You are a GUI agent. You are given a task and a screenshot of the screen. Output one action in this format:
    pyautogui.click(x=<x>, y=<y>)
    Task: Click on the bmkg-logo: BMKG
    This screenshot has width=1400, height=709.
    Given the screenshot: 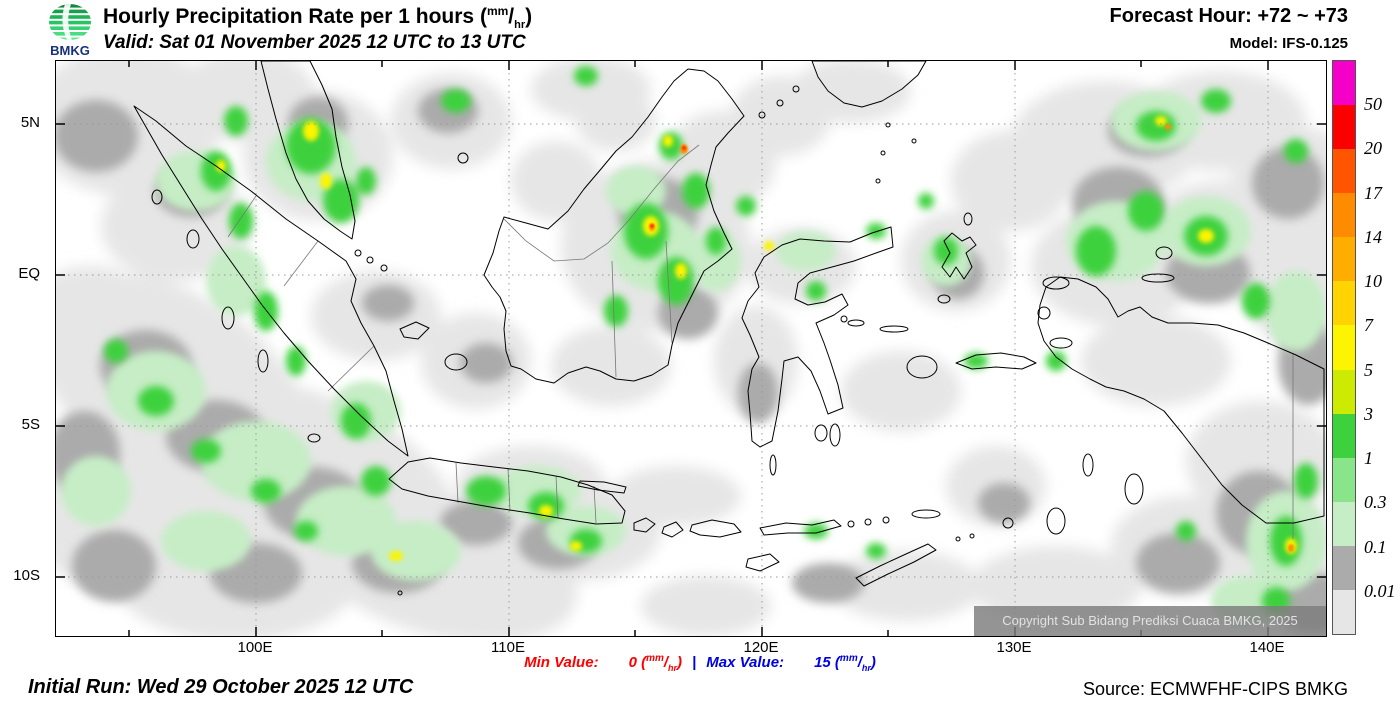 What is the action you would take?
    pyautogui.click(x=70, y=30)
    